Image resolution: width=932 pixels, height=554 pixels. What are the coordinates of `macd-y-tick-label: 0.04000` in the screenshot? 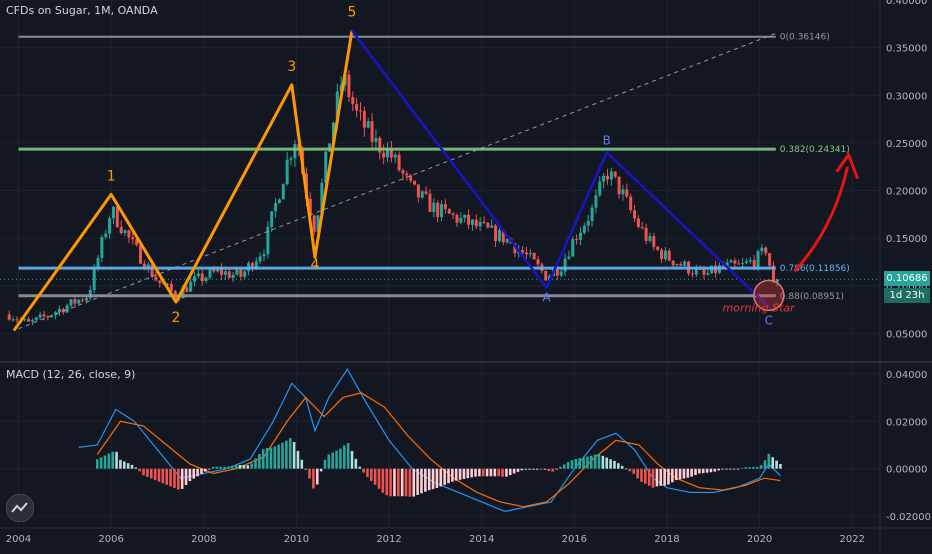 It's located at (906, 375).